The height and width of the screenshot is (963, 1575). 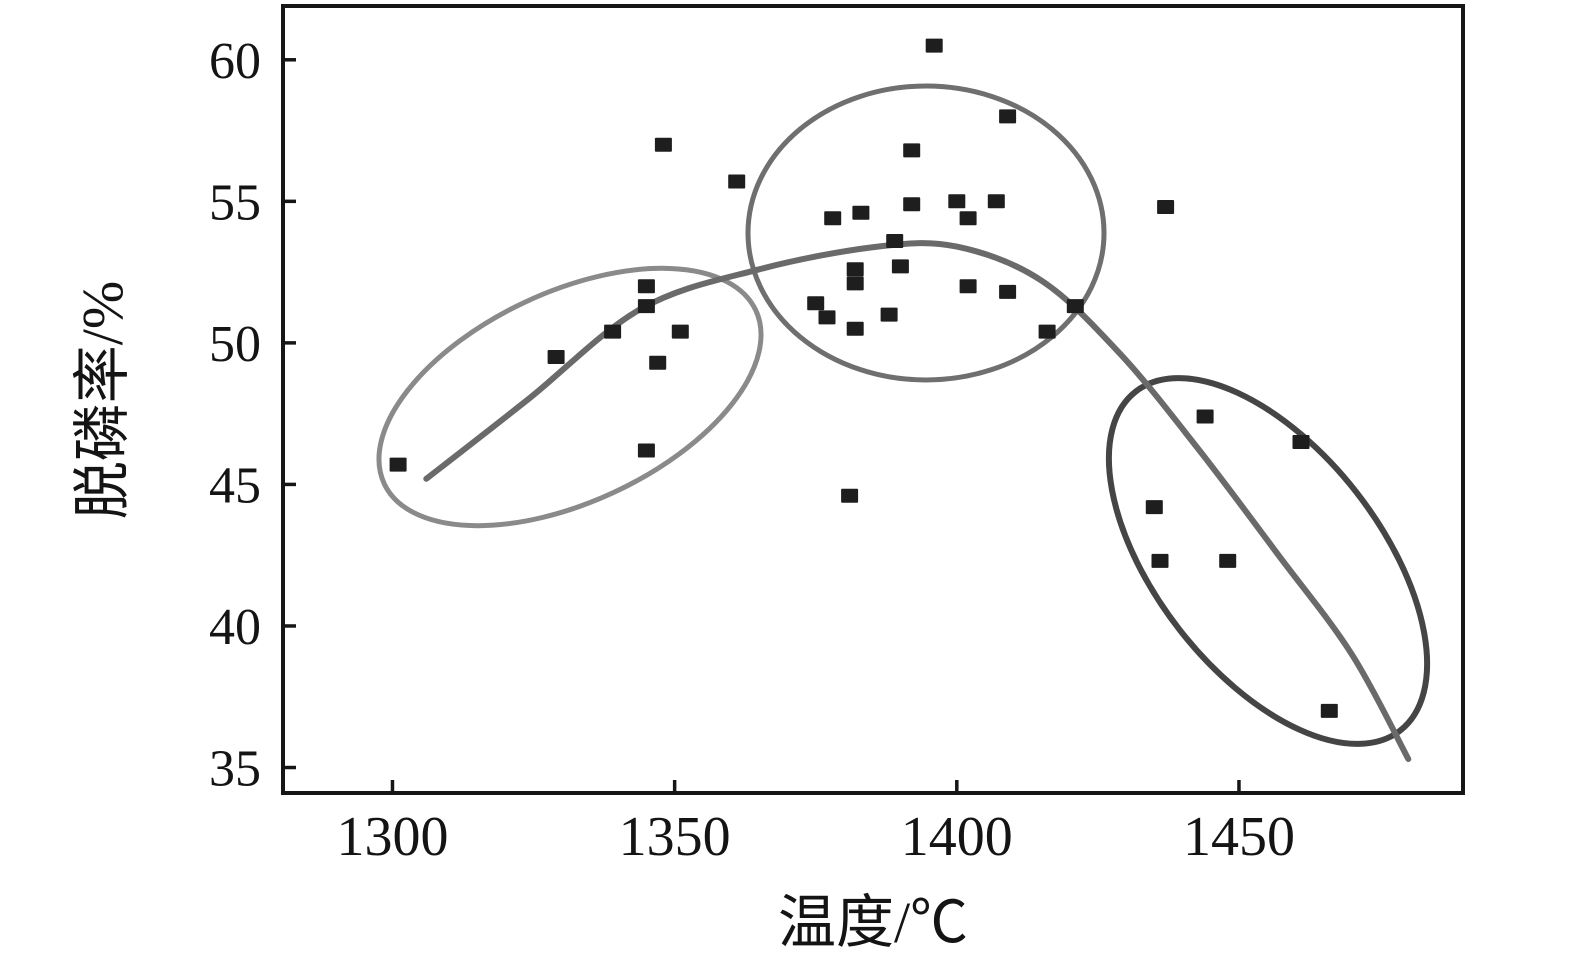 What do you see at coordinates (392, 837) in the screenshot?
I see `x-tick-label: 1300` at bounding box center [392, 837].